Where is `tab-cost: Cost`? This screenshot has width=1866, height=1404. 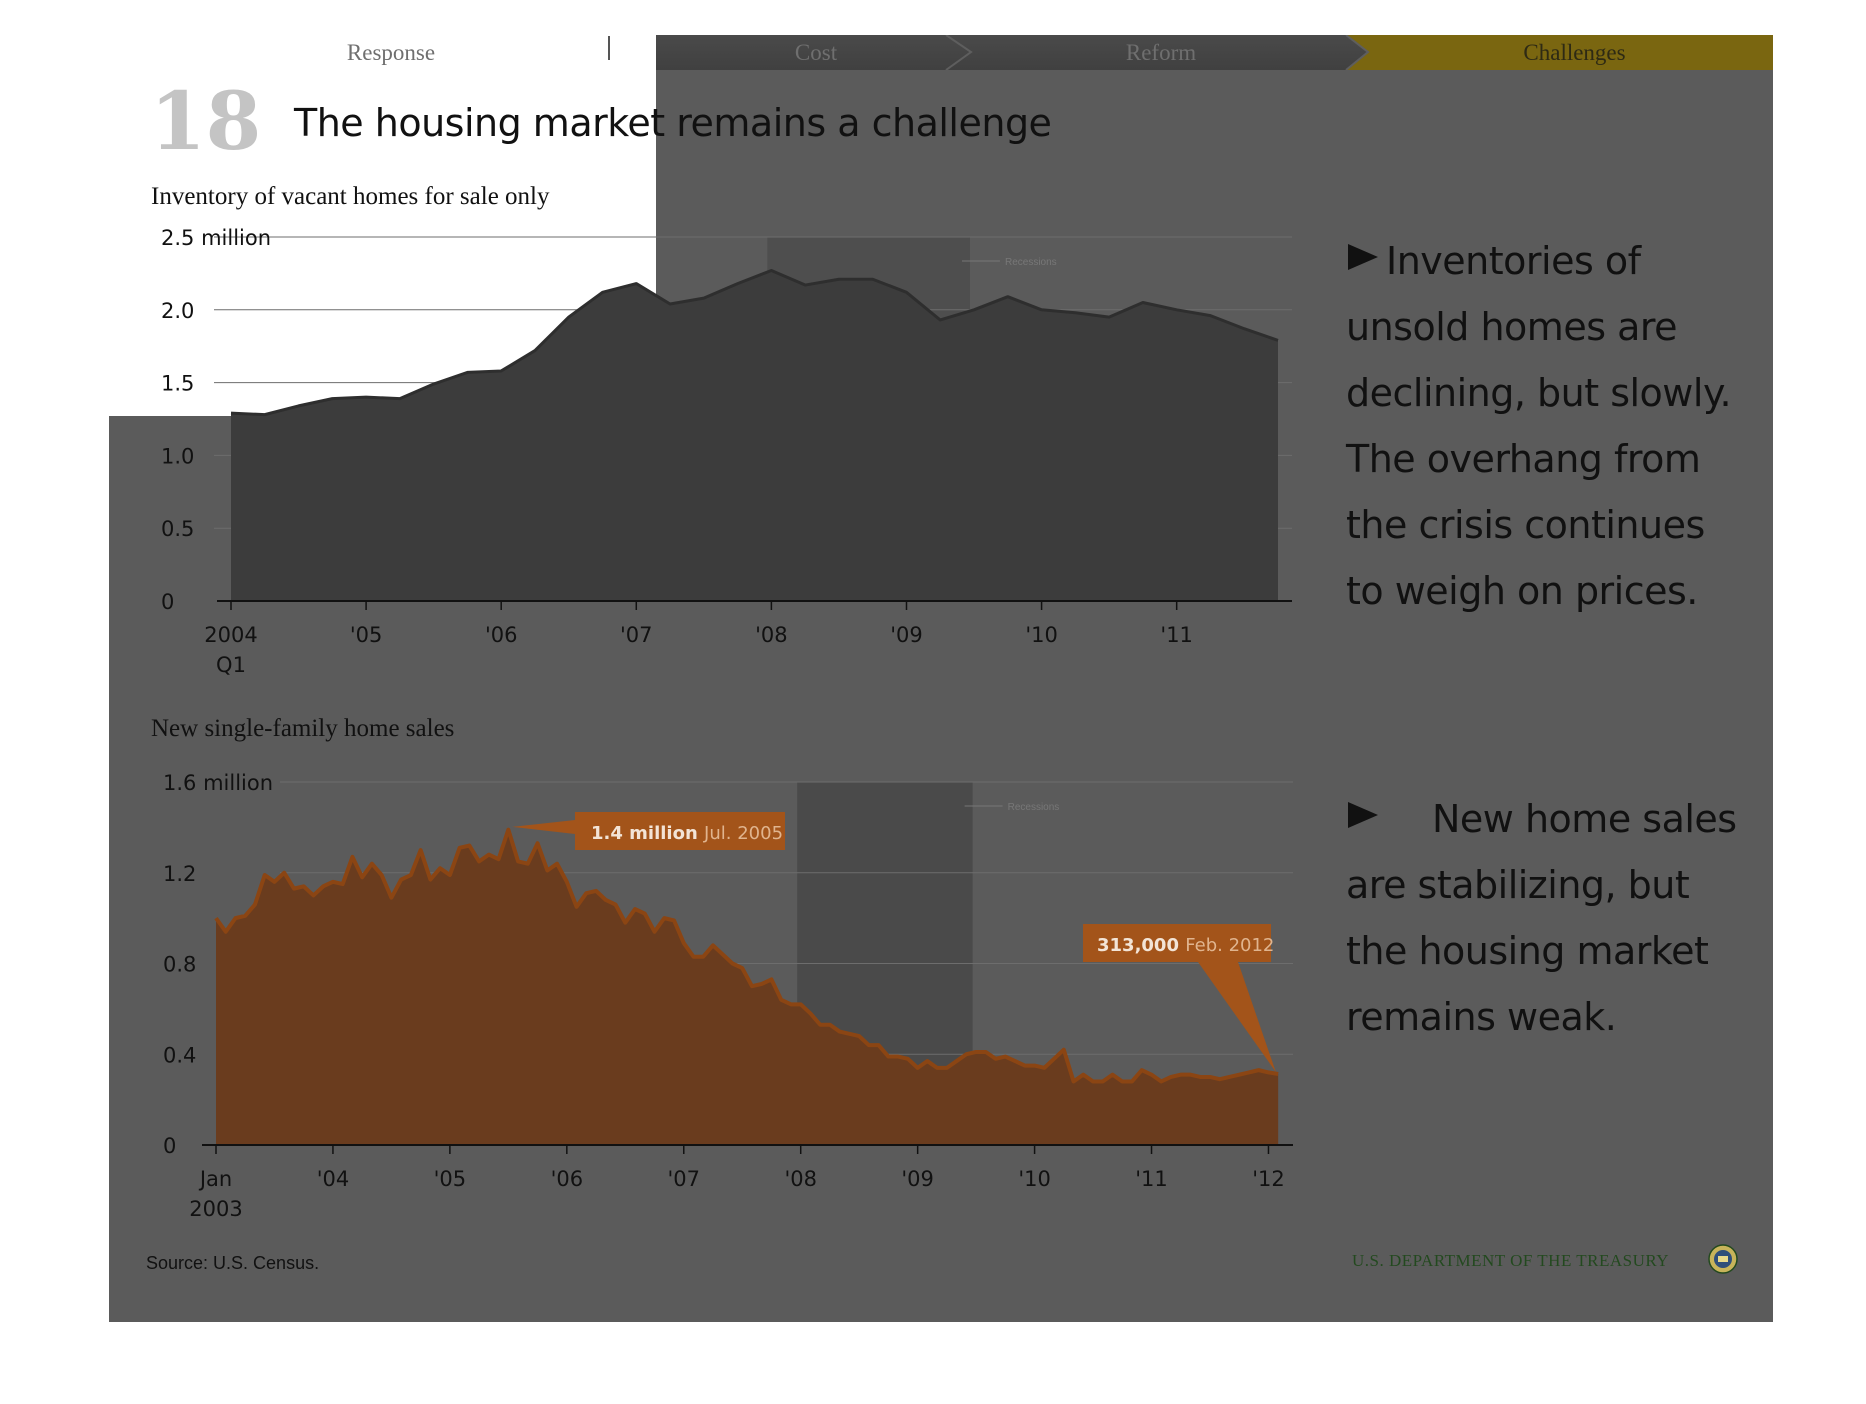
tab-cost: Cost is located at coordinates (816, 52).